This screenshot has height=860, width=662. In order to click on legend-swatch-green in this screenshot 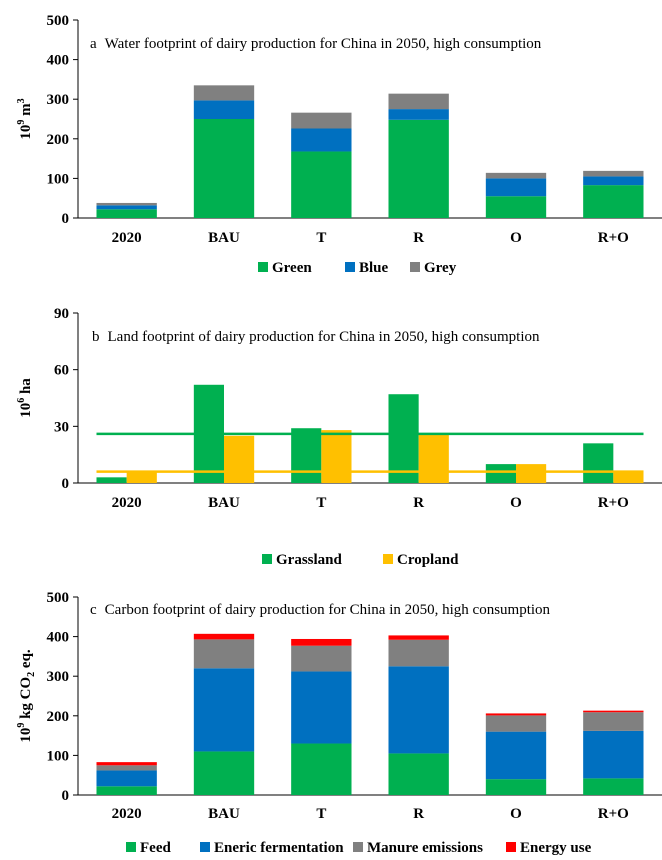, I will do `click(263, 267)`.